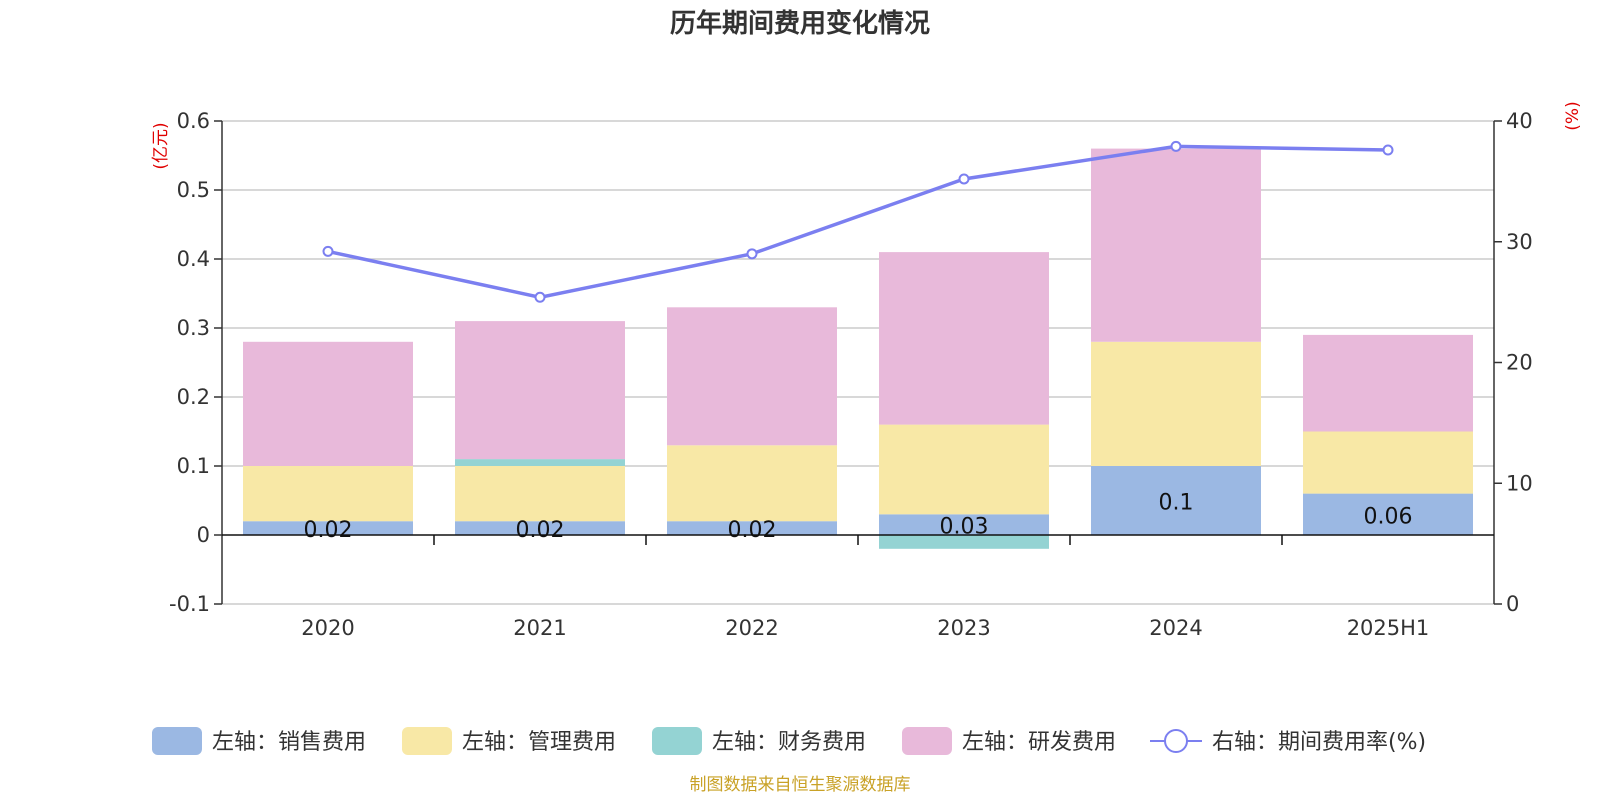 Image resolution: width=1600 pixels, height=800 pixels. Describe the element at coordinates (858, 517) in the screenshot. I see `data-label-layer: 0.02 0.02 0.02 0.03 0.1 0.06` at that location.